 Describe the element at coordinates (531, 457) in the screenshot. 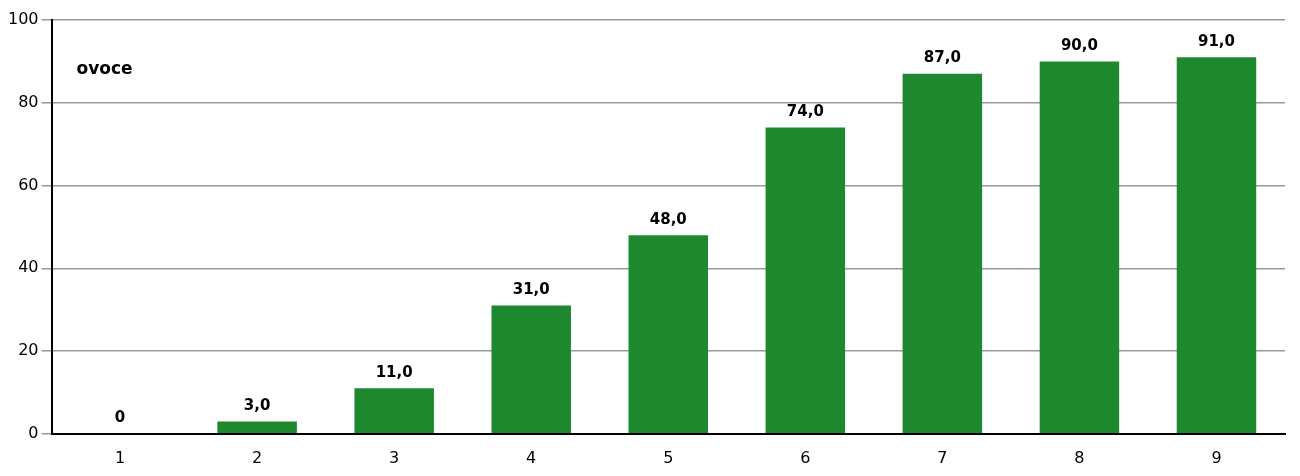

I see `x-tick-label: 4` at that location.